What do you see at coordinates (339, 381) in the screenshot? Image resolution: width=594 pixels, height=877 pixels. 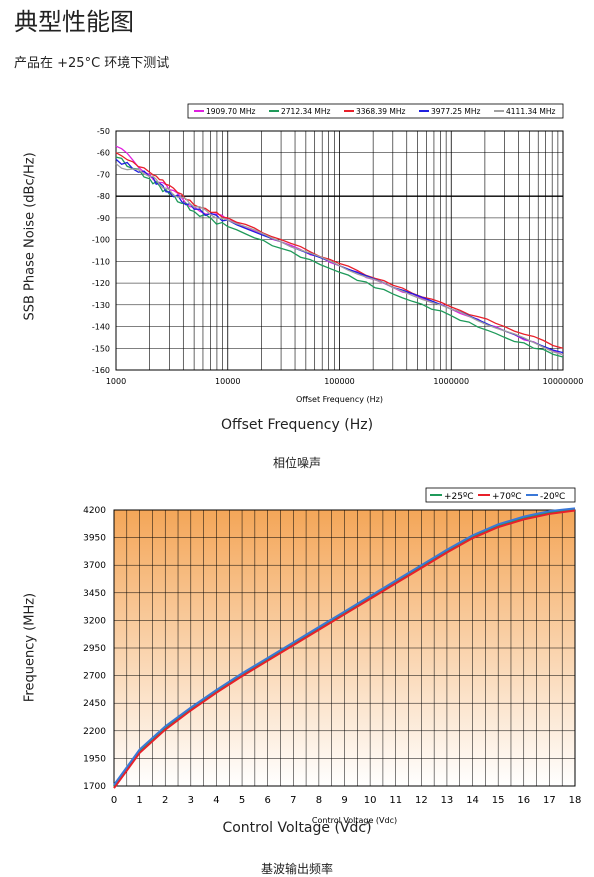 I see `x-tick-label: 100000` at bounding box center [339, 381].